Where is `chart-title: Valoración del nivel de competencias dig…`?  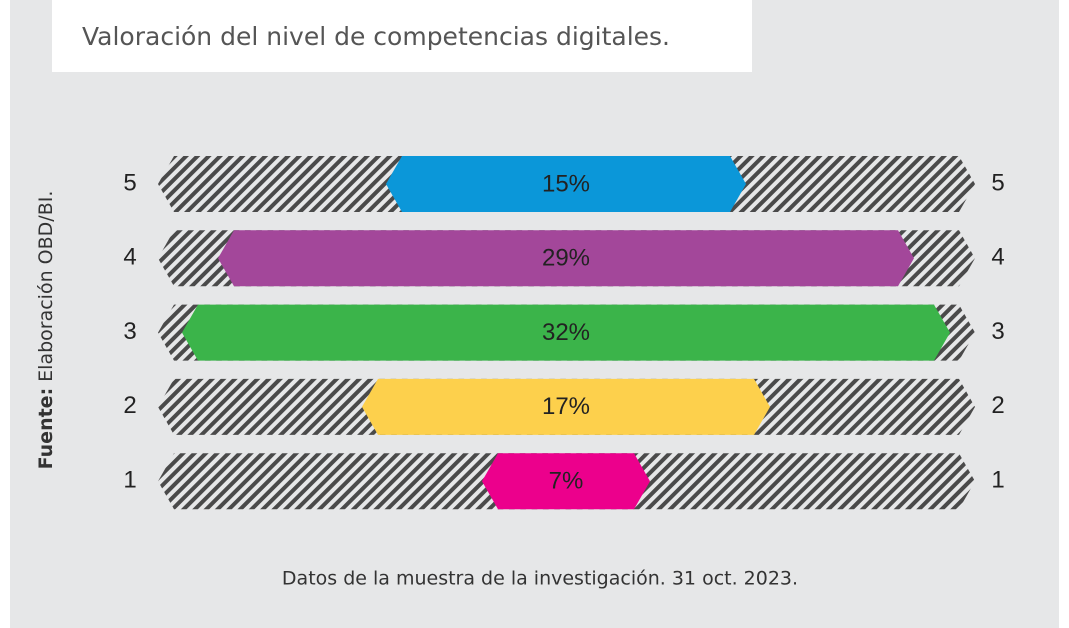
chart-title: Valoración del nivel de competencias dig… is located at coordinates (376, 36).